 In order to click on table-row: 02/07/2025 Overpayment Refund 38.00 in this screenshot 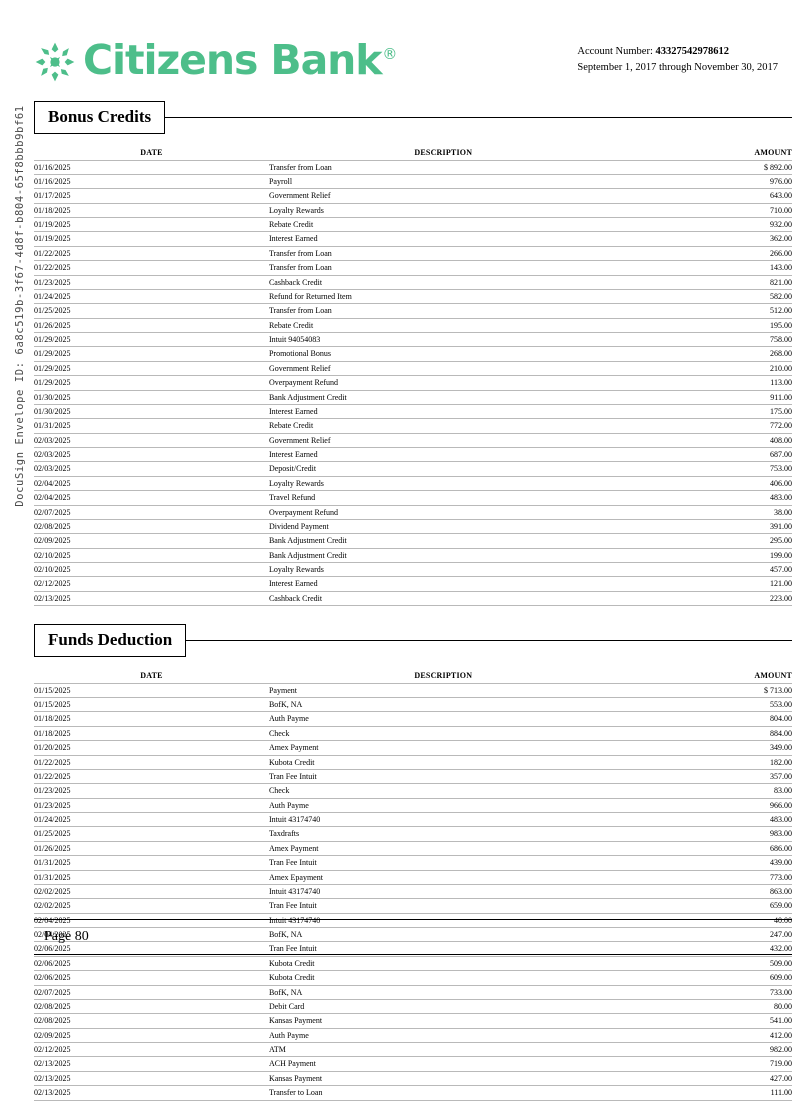, I will do `click(413, 512)`.